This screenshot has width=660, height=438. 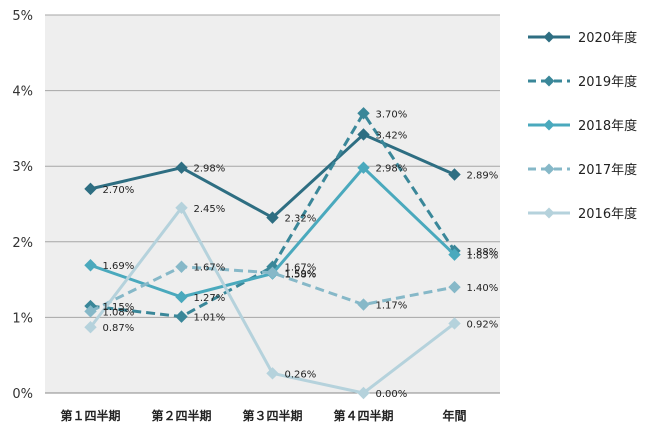 I want to click on data-label: 1.15%, so click(x=119, y=307).